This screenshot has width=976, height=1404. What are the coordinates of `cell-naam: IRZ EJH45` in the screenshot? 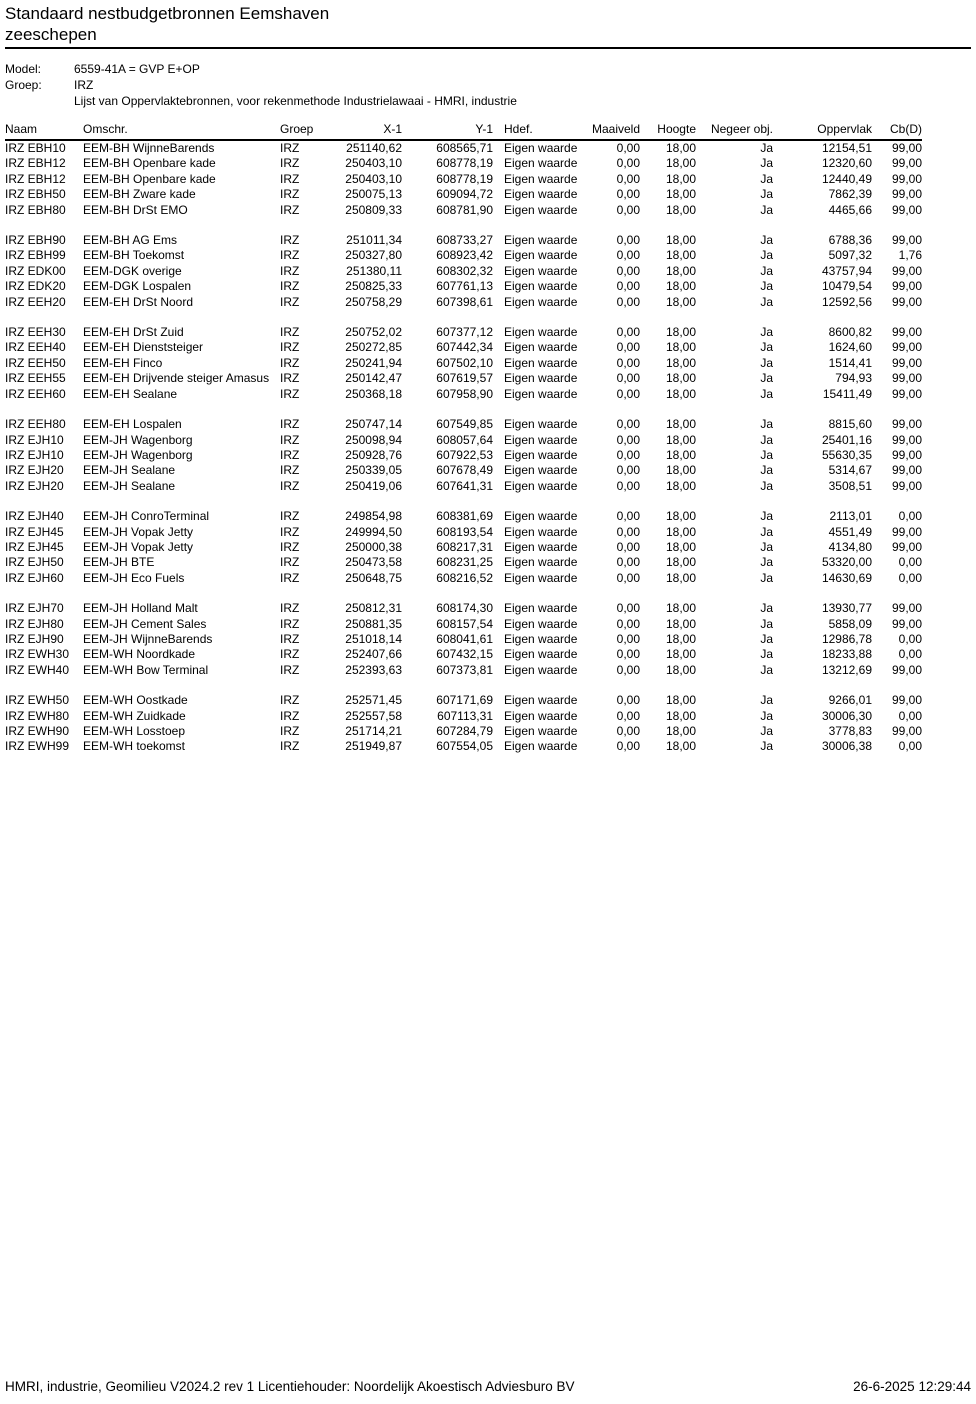 It's located at (34, 546).